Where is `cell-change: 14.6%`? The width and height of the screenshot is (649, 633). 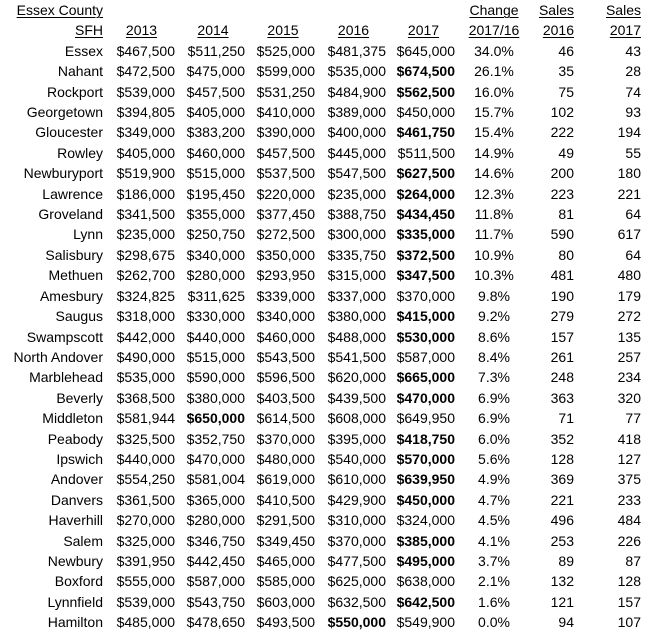
cell-change: 14.6% is located at coordinates (494, 173).